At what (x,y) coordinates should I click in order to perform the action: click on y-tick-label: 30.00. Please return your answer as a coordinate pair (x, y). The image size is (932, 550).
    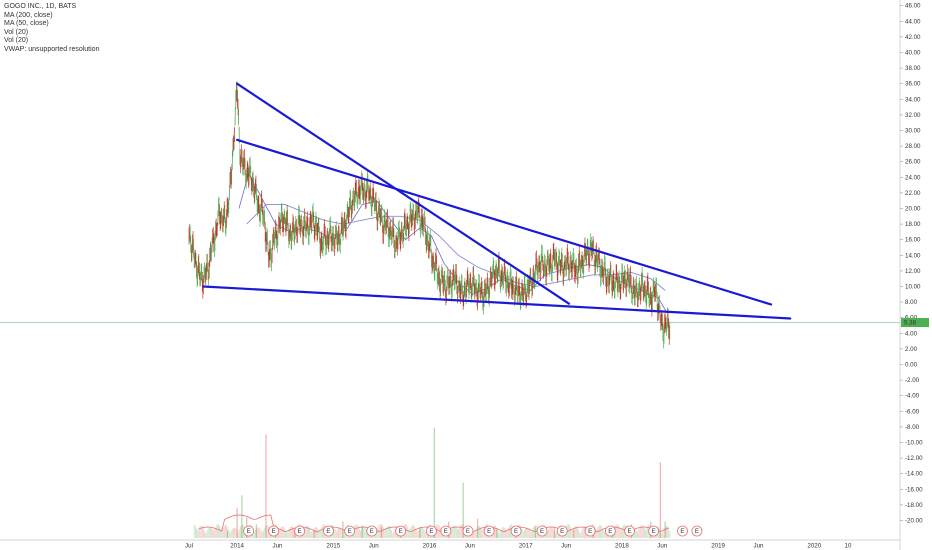
    Looking at the image, I should click on (913, 131).